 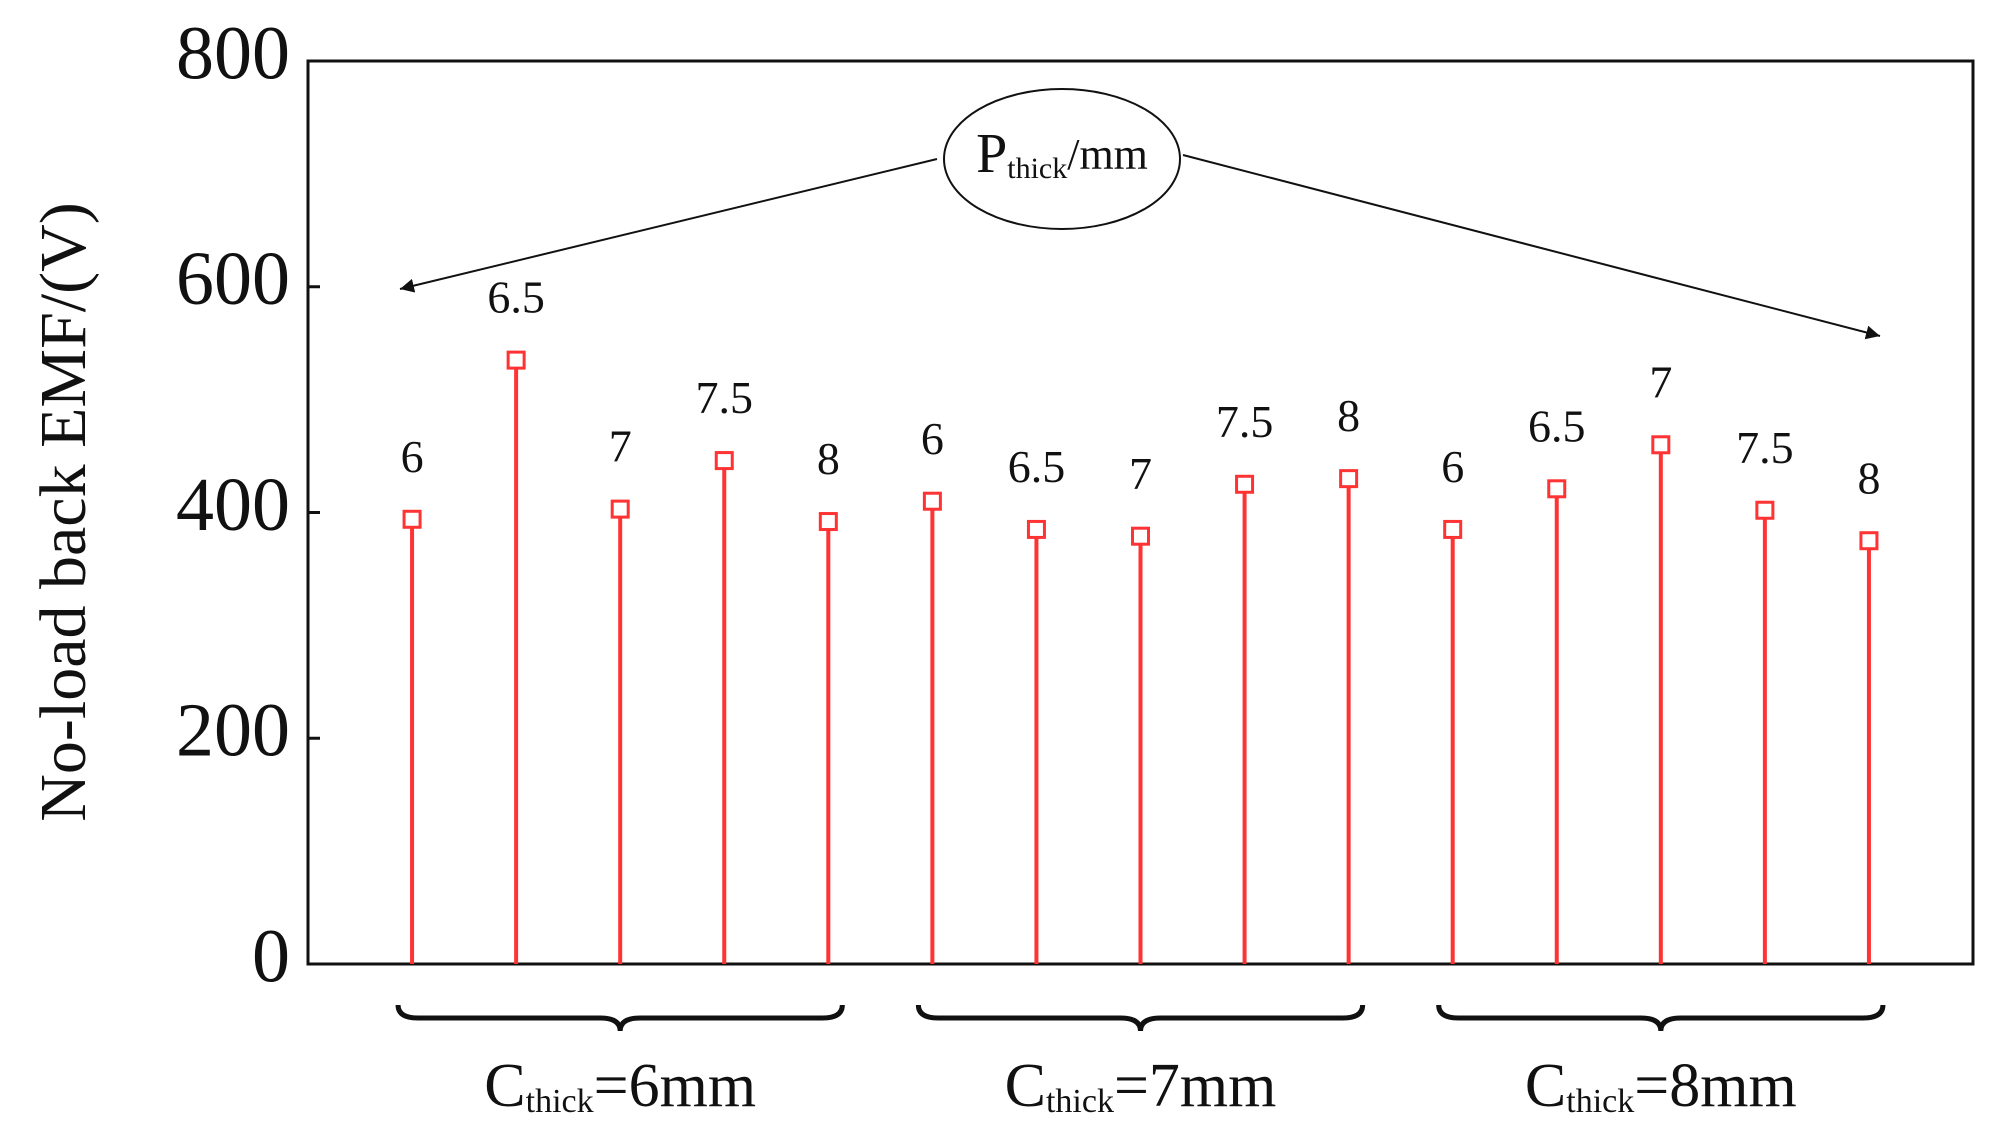 I want to click on annotation-sub: thick, so click(x=1037, y=168).